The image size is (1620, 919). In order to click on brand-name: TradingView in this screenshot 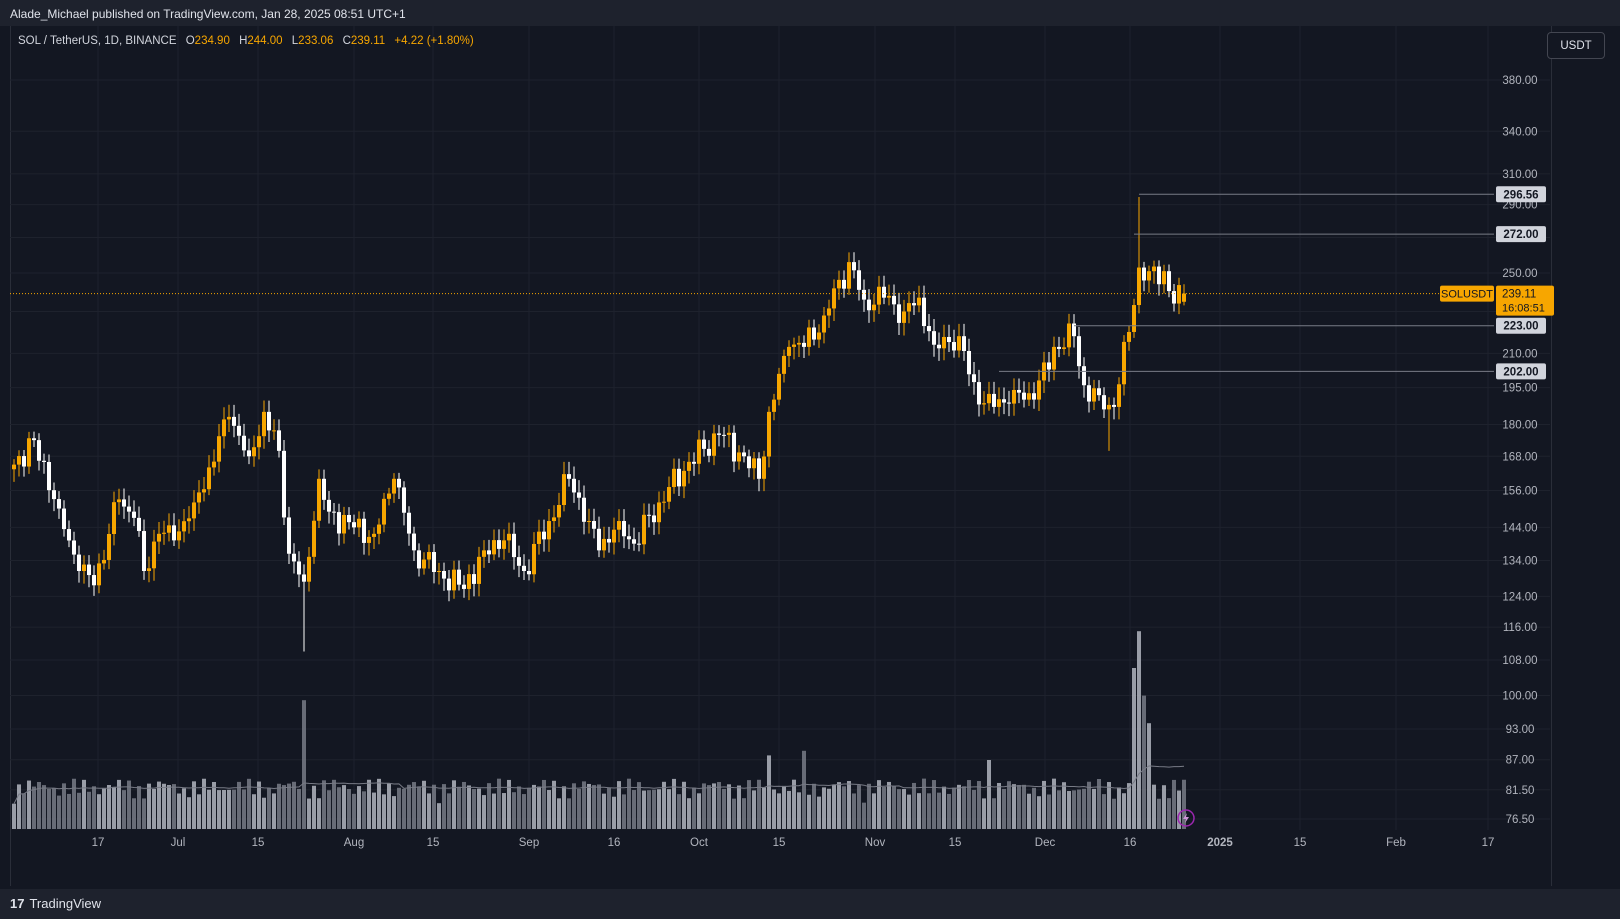, I will do `click(65, 903)`.